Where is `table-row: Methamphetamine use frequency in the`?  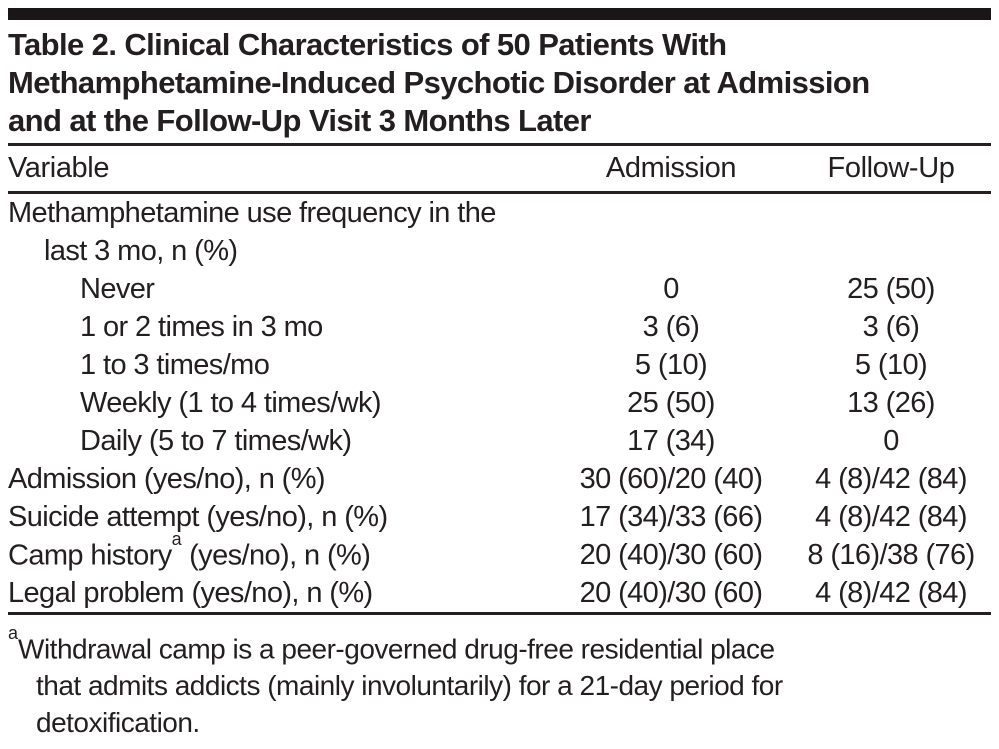
table-row: Methamphetamine use frequency in the is located at coordinates (499, 213).